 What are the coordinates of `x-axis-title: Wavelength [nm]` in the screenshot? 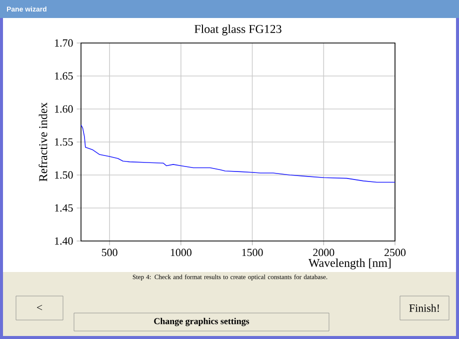 It's located at (349, 264).